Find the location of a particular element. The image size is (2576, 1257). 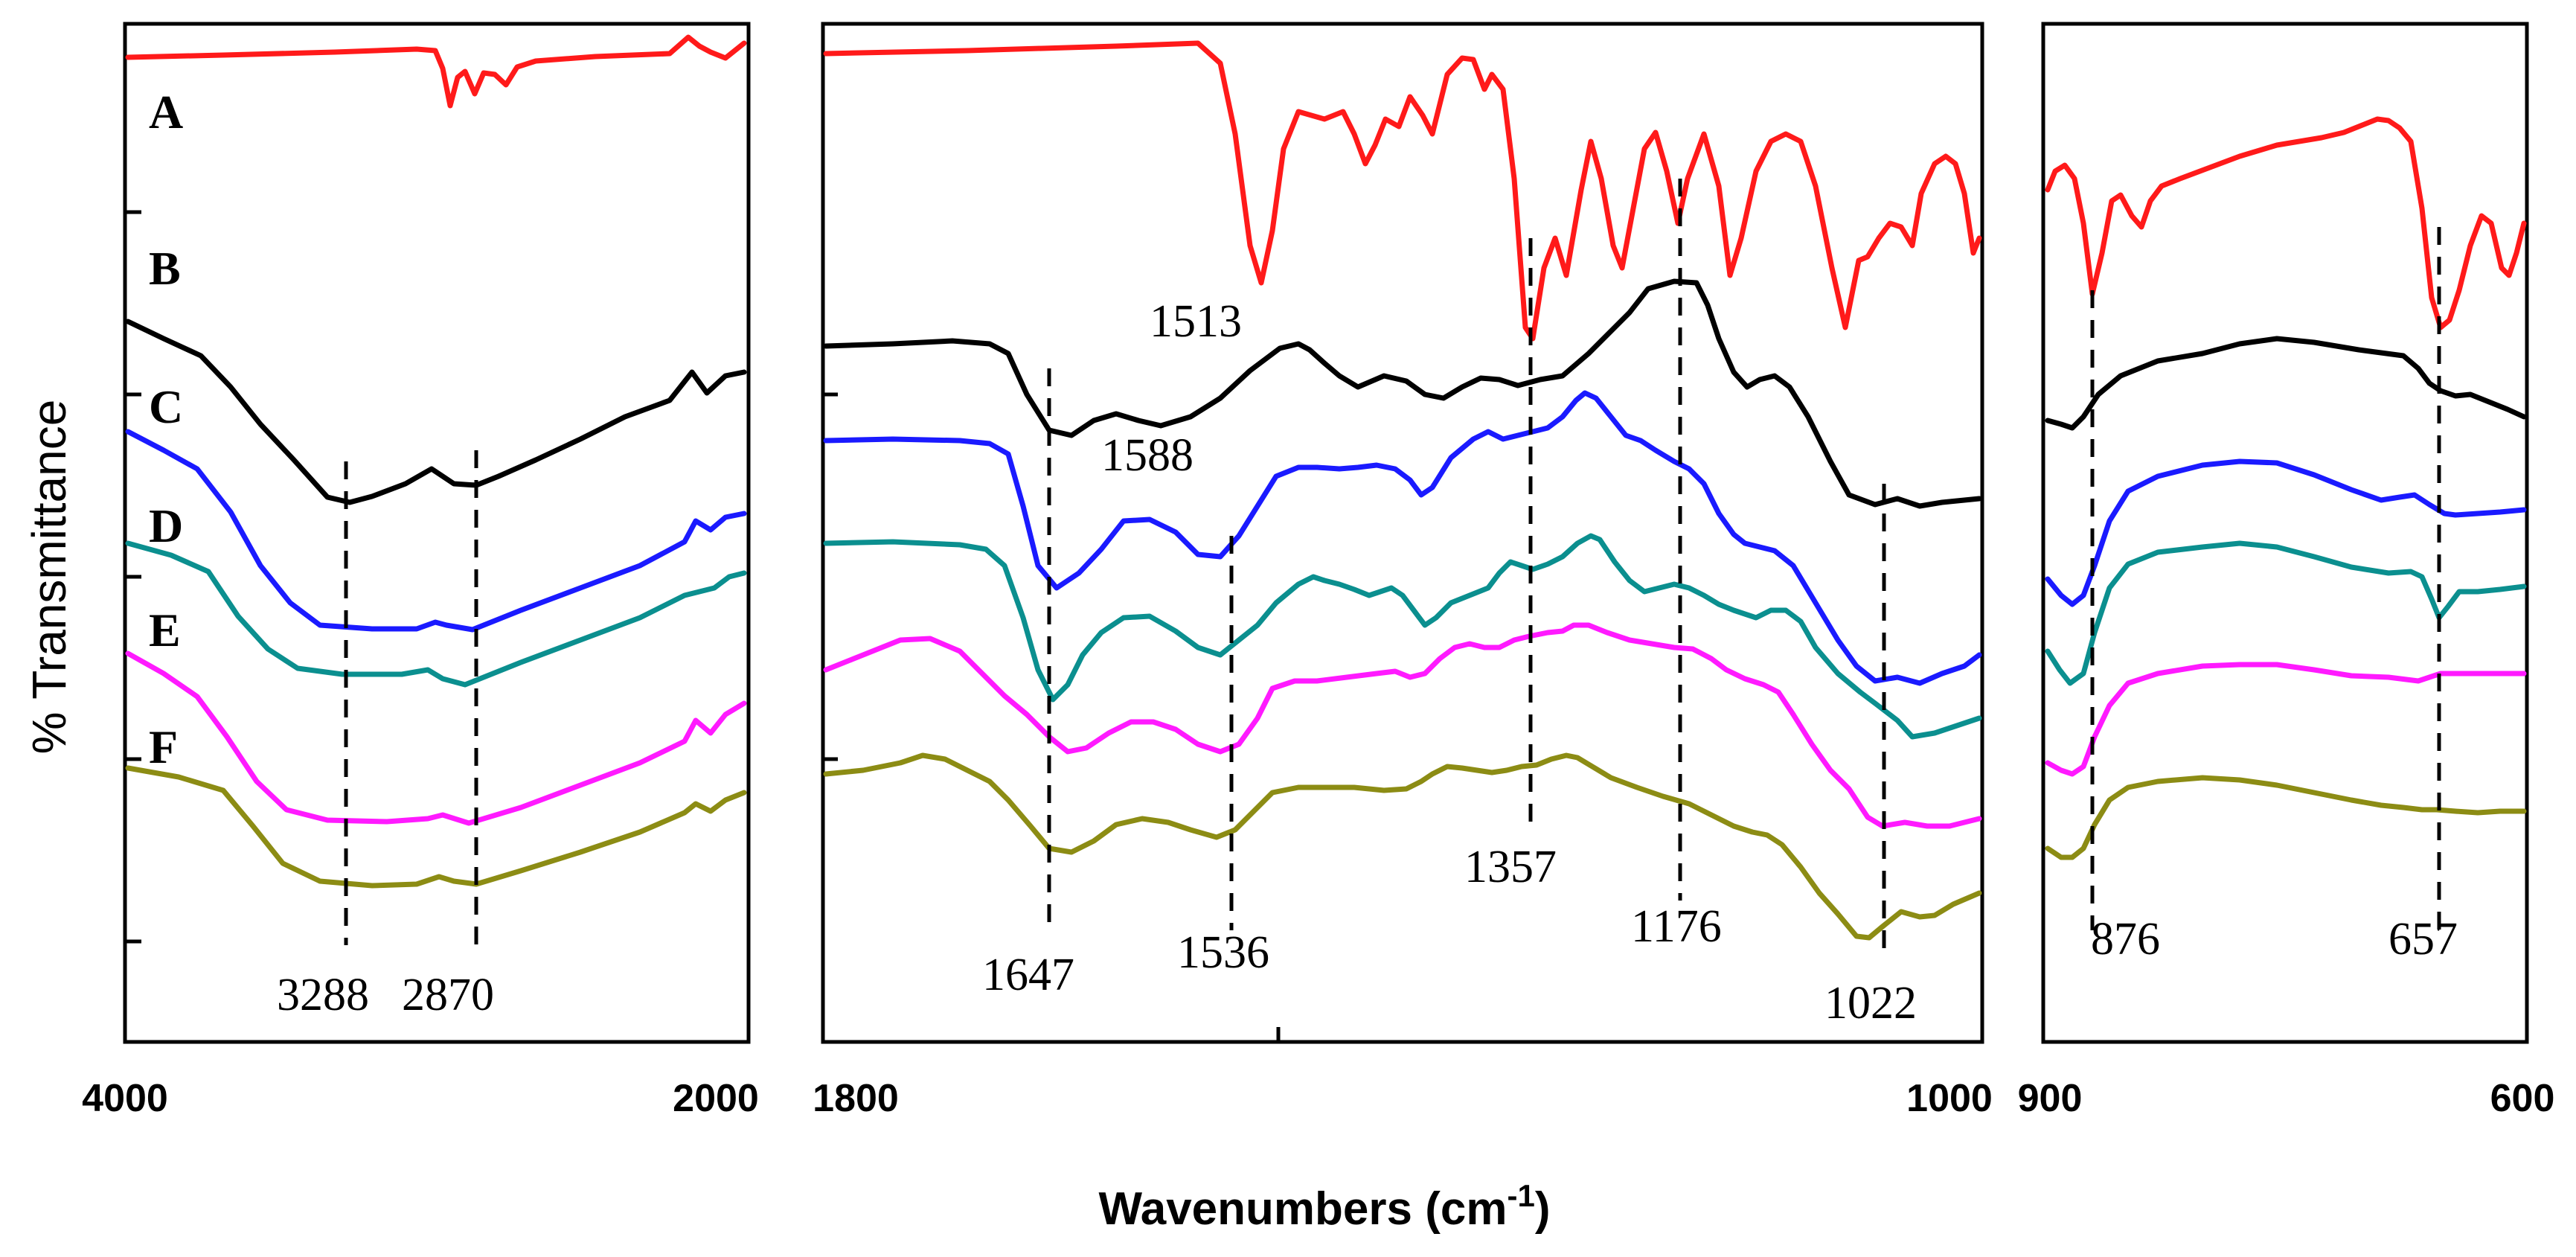

peak-label-1022: 1022 is located at coordinates (1870, 1004).